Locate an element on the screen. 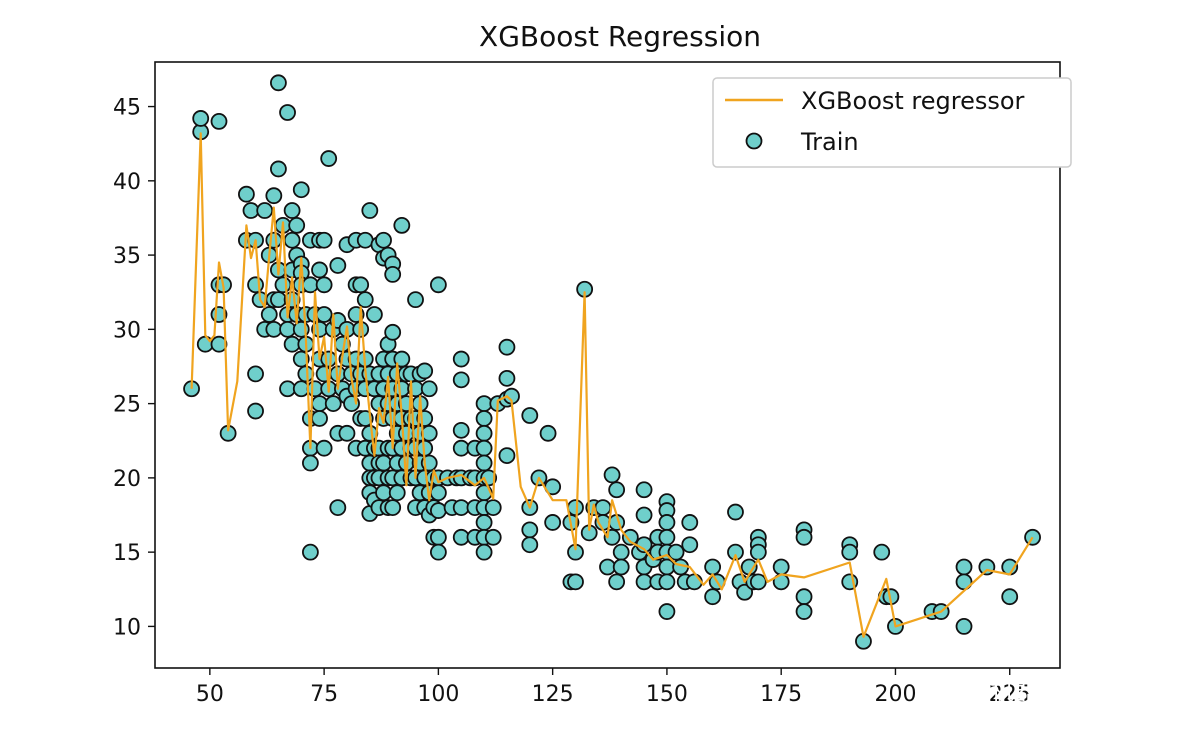 The image size is (1200, 744). x-tick-label: 75 is located at coordinates (324, 694).